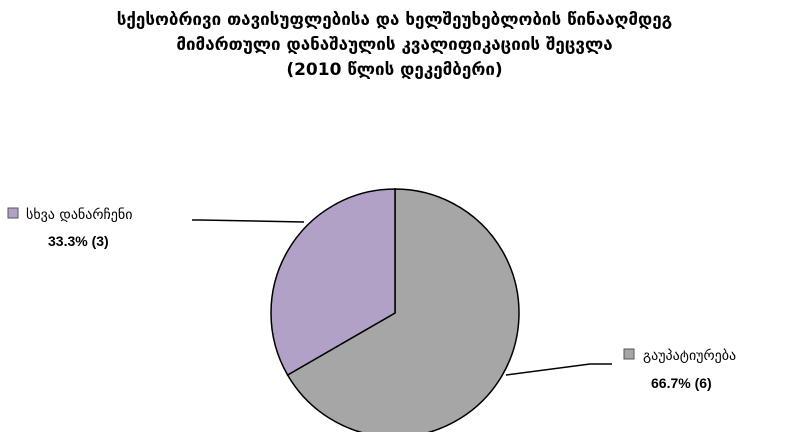  Describe the element at coordinates (629, 354) in the screenshot. I see `legend-swatch-rape` at that location.